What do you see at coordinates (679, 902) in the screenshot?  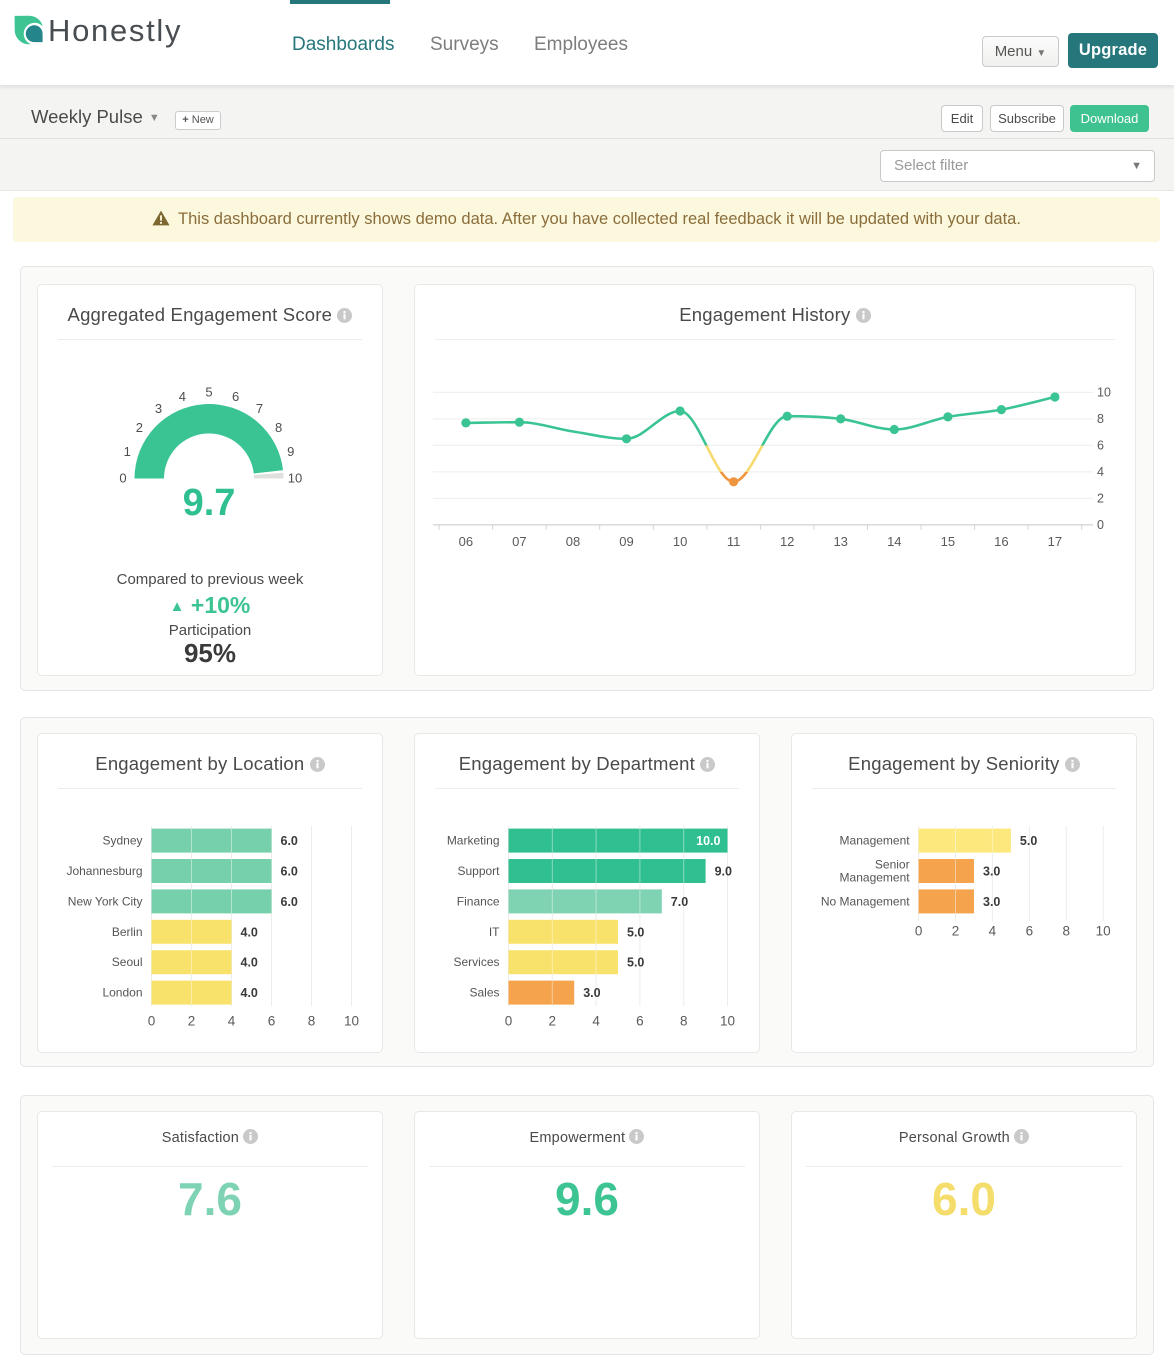 I see `svg-text: 7.0` at bounding box center [679, 902].